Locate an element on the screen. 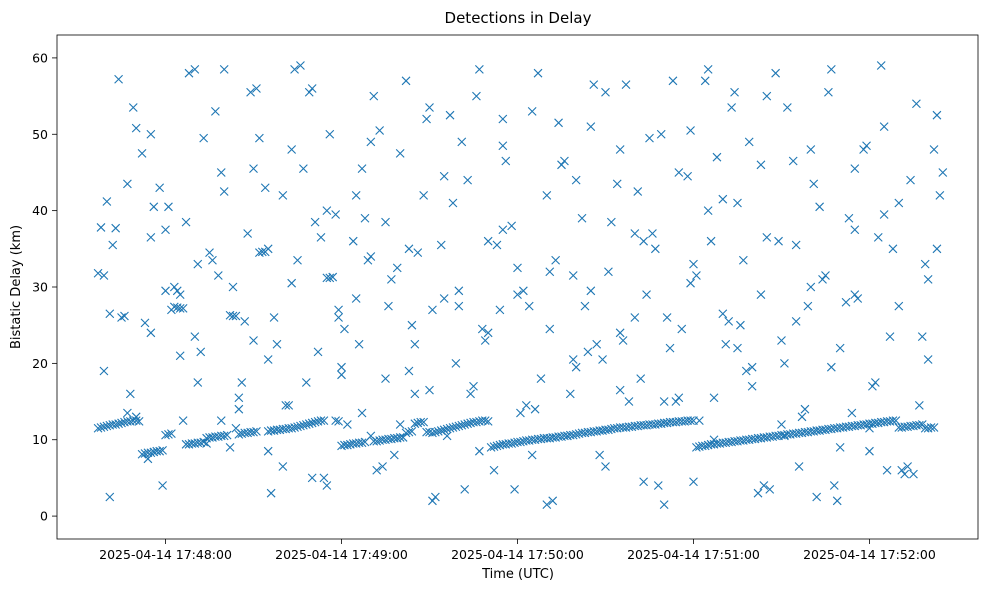 This screenshot has height=590, width=989. y-tick-label: 10 is located at coordinates (40, 439).